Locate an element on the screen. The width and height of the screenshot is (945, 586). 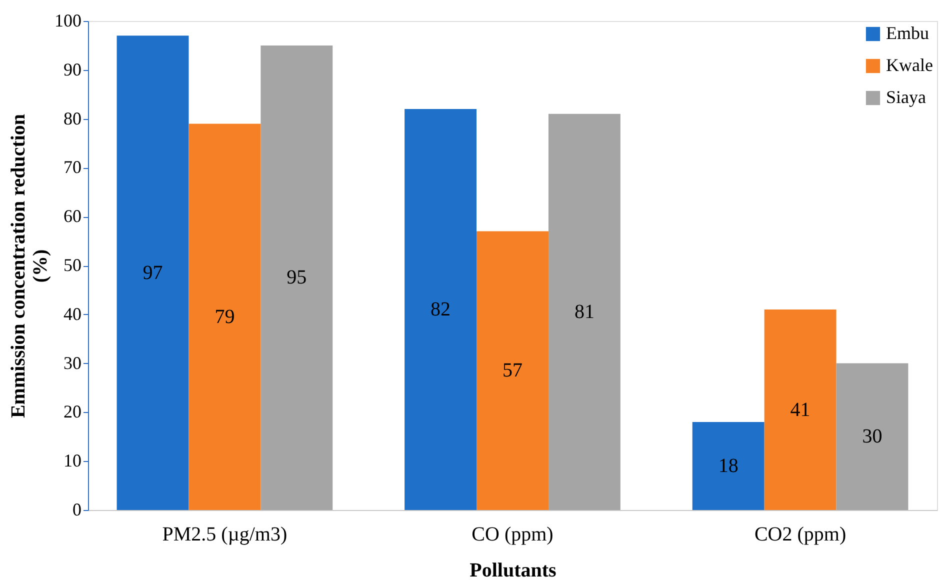
y-tick-label: 10 is located at coordinates (73, 460).